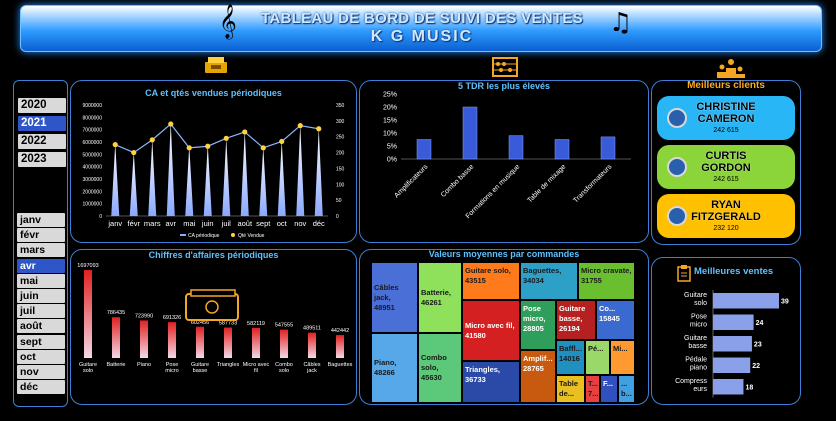 This screenshot has height=421, width=836. I want to click on treemap-tile: Micro cravate, 31755, so click(606, 281).